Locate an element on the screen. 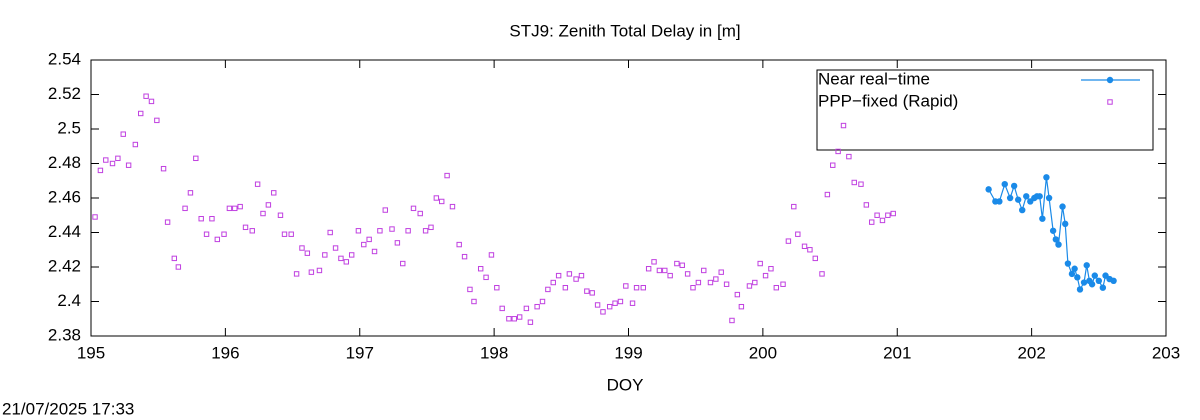 This screenshot has height=420, width=1200. x-tick-label: 196 is located at coordinates (225, 352).